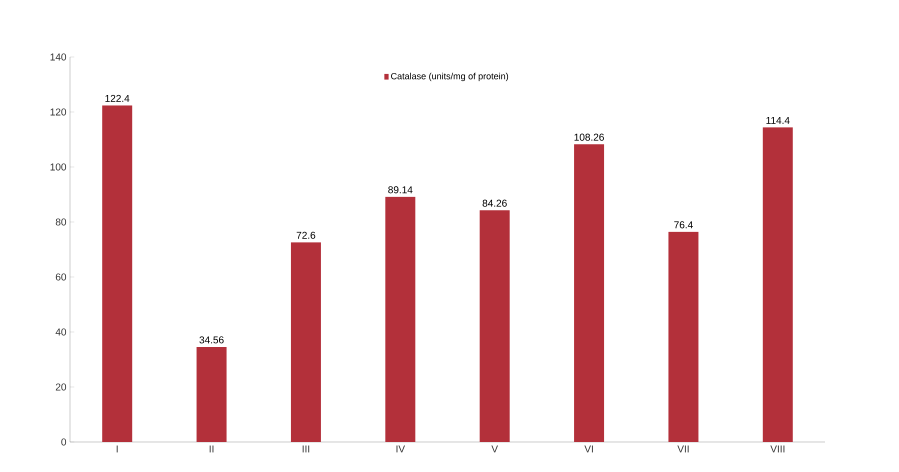 The width and height of the screenshot is (899, 472). I want to click on y-tick-label: 60, so click(61, 277).